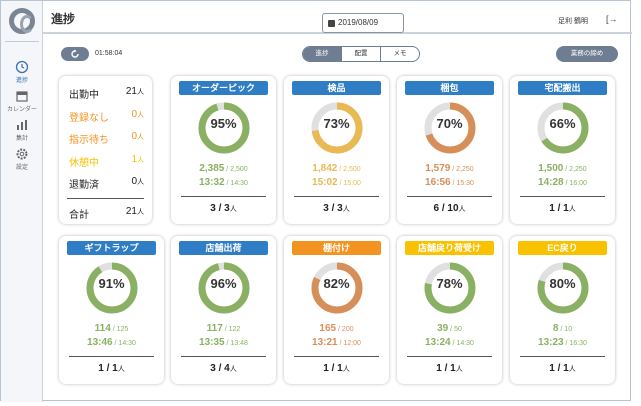 The image size is (641, 406). I want to click on date-picker: 2019/08/09, so click(363, 23).